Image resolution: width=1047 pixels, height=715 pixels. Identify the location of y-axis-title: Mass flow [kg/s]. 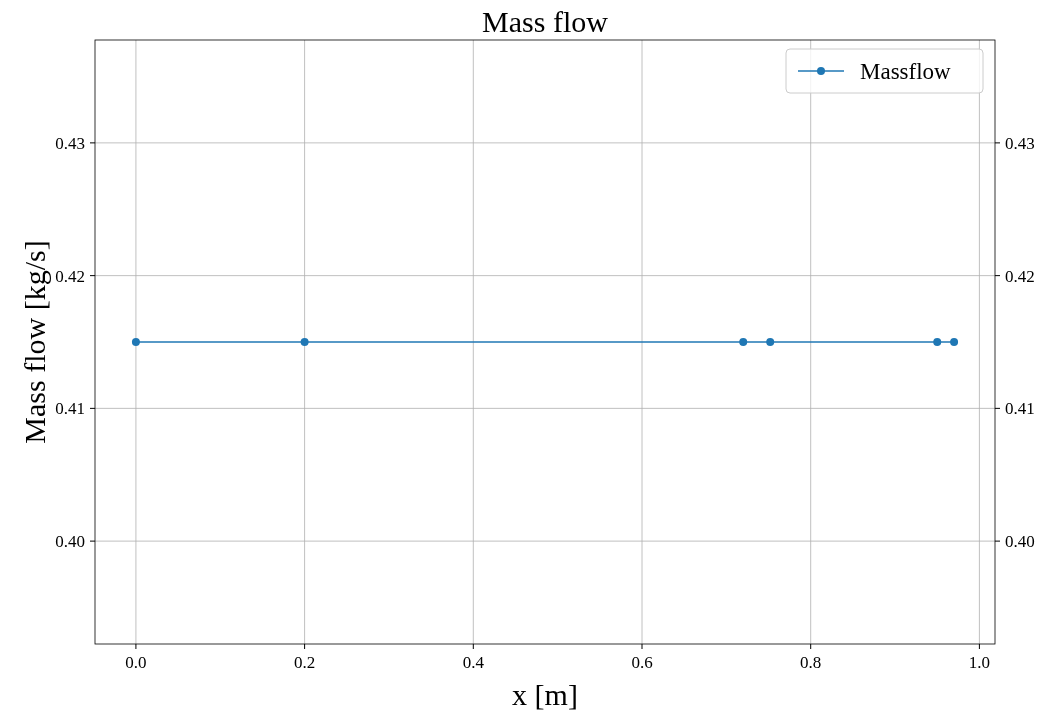
(34, 342).